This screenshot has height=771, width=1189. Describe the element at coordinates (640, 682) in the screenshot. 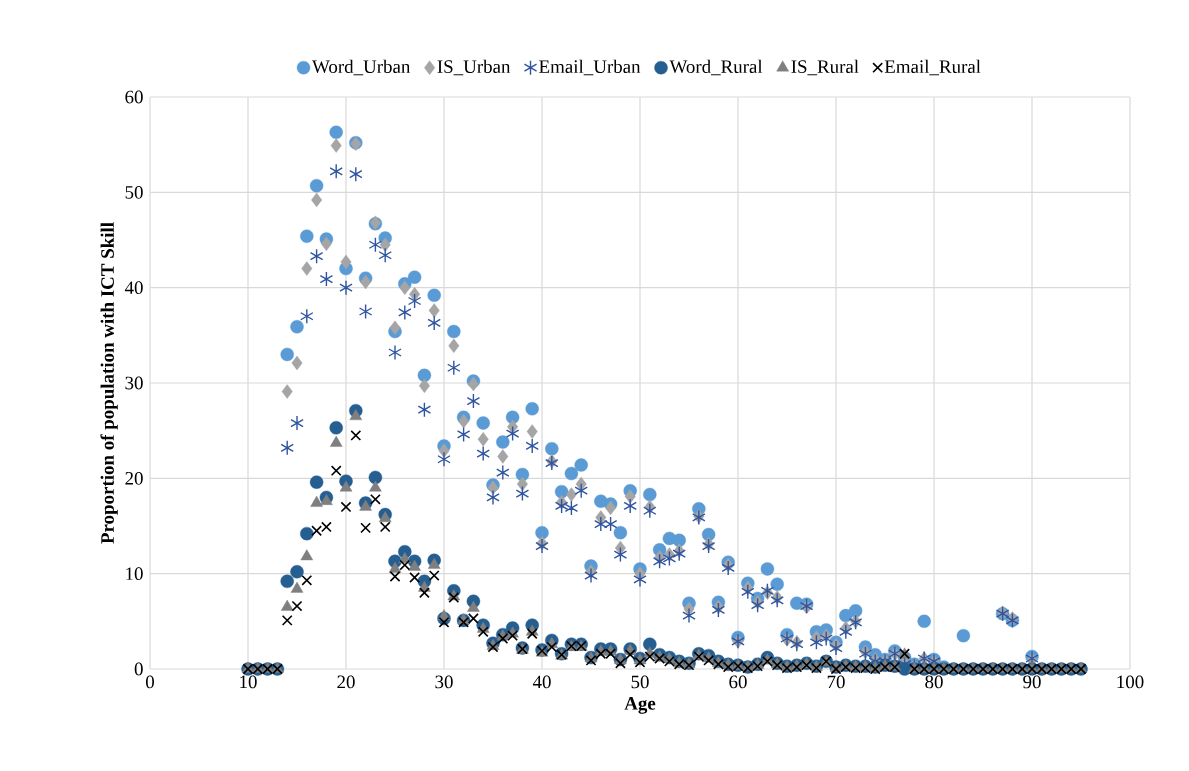

I see `x-tick-label: 50` at that location.